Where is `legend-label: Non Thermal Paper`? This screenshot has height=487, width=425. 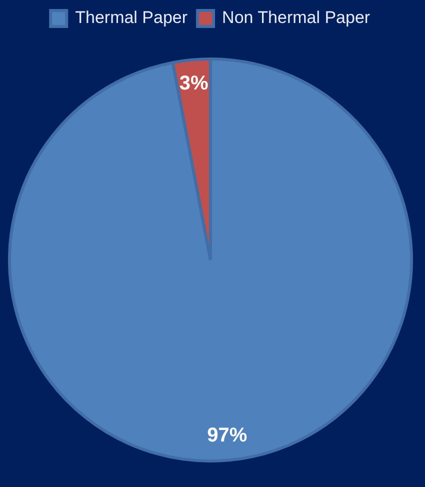 legend-label: Non Thermal Paper is located at coordinates (296, 18).